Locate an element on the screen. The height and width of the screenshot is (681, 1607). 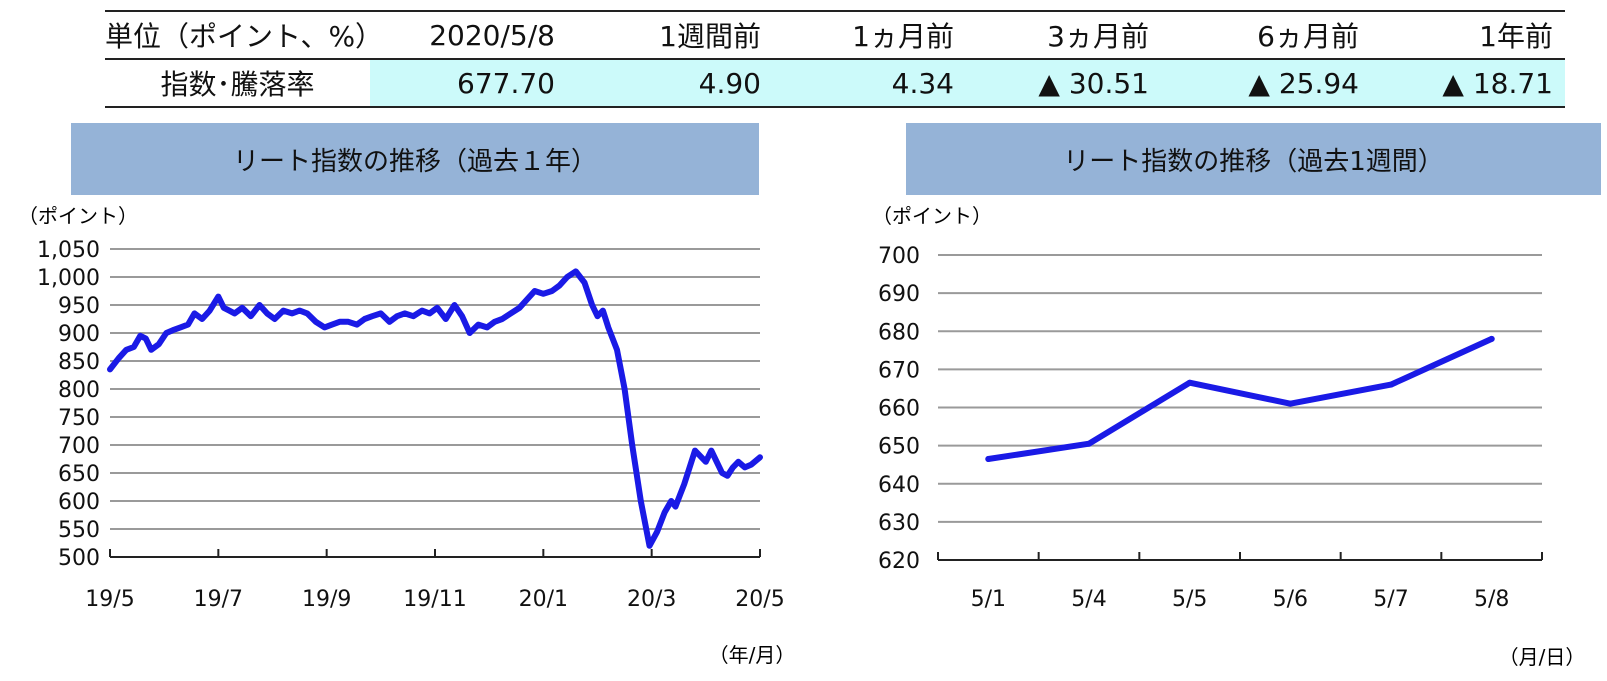
x-tick-label: 20/3 is located at coordinates (651, 599).